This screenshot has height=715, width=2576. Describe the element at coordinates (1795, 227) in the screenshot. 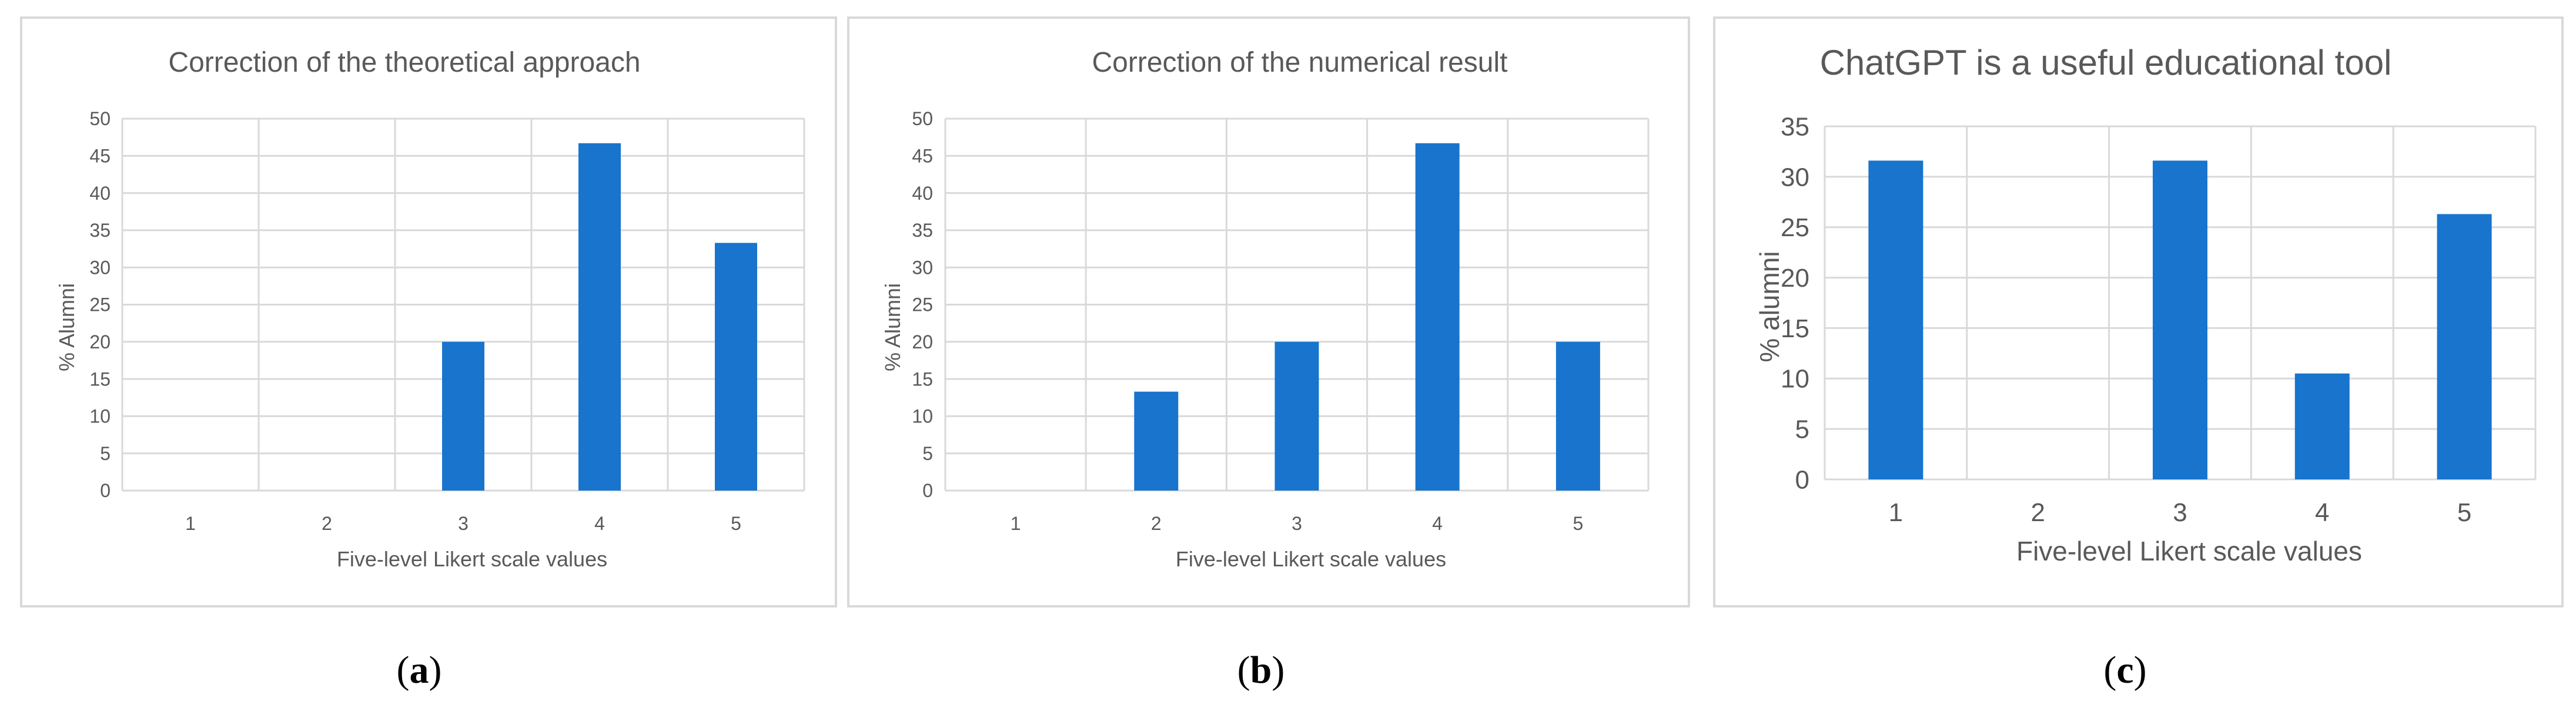

I see `chart-c-ytick-label: 25` at that location.